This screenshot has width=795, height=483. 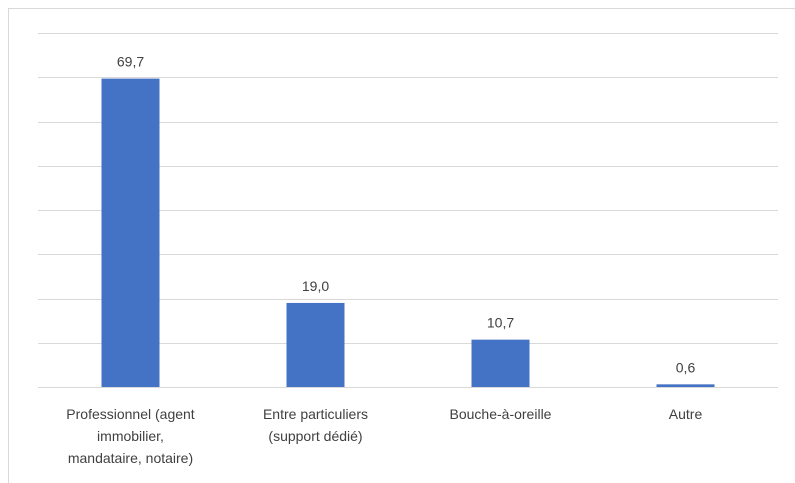 What do you see at coordinates (686, 367) in the screenshot?
I see `data-label: 0,6` at bounding box center [686, 367].